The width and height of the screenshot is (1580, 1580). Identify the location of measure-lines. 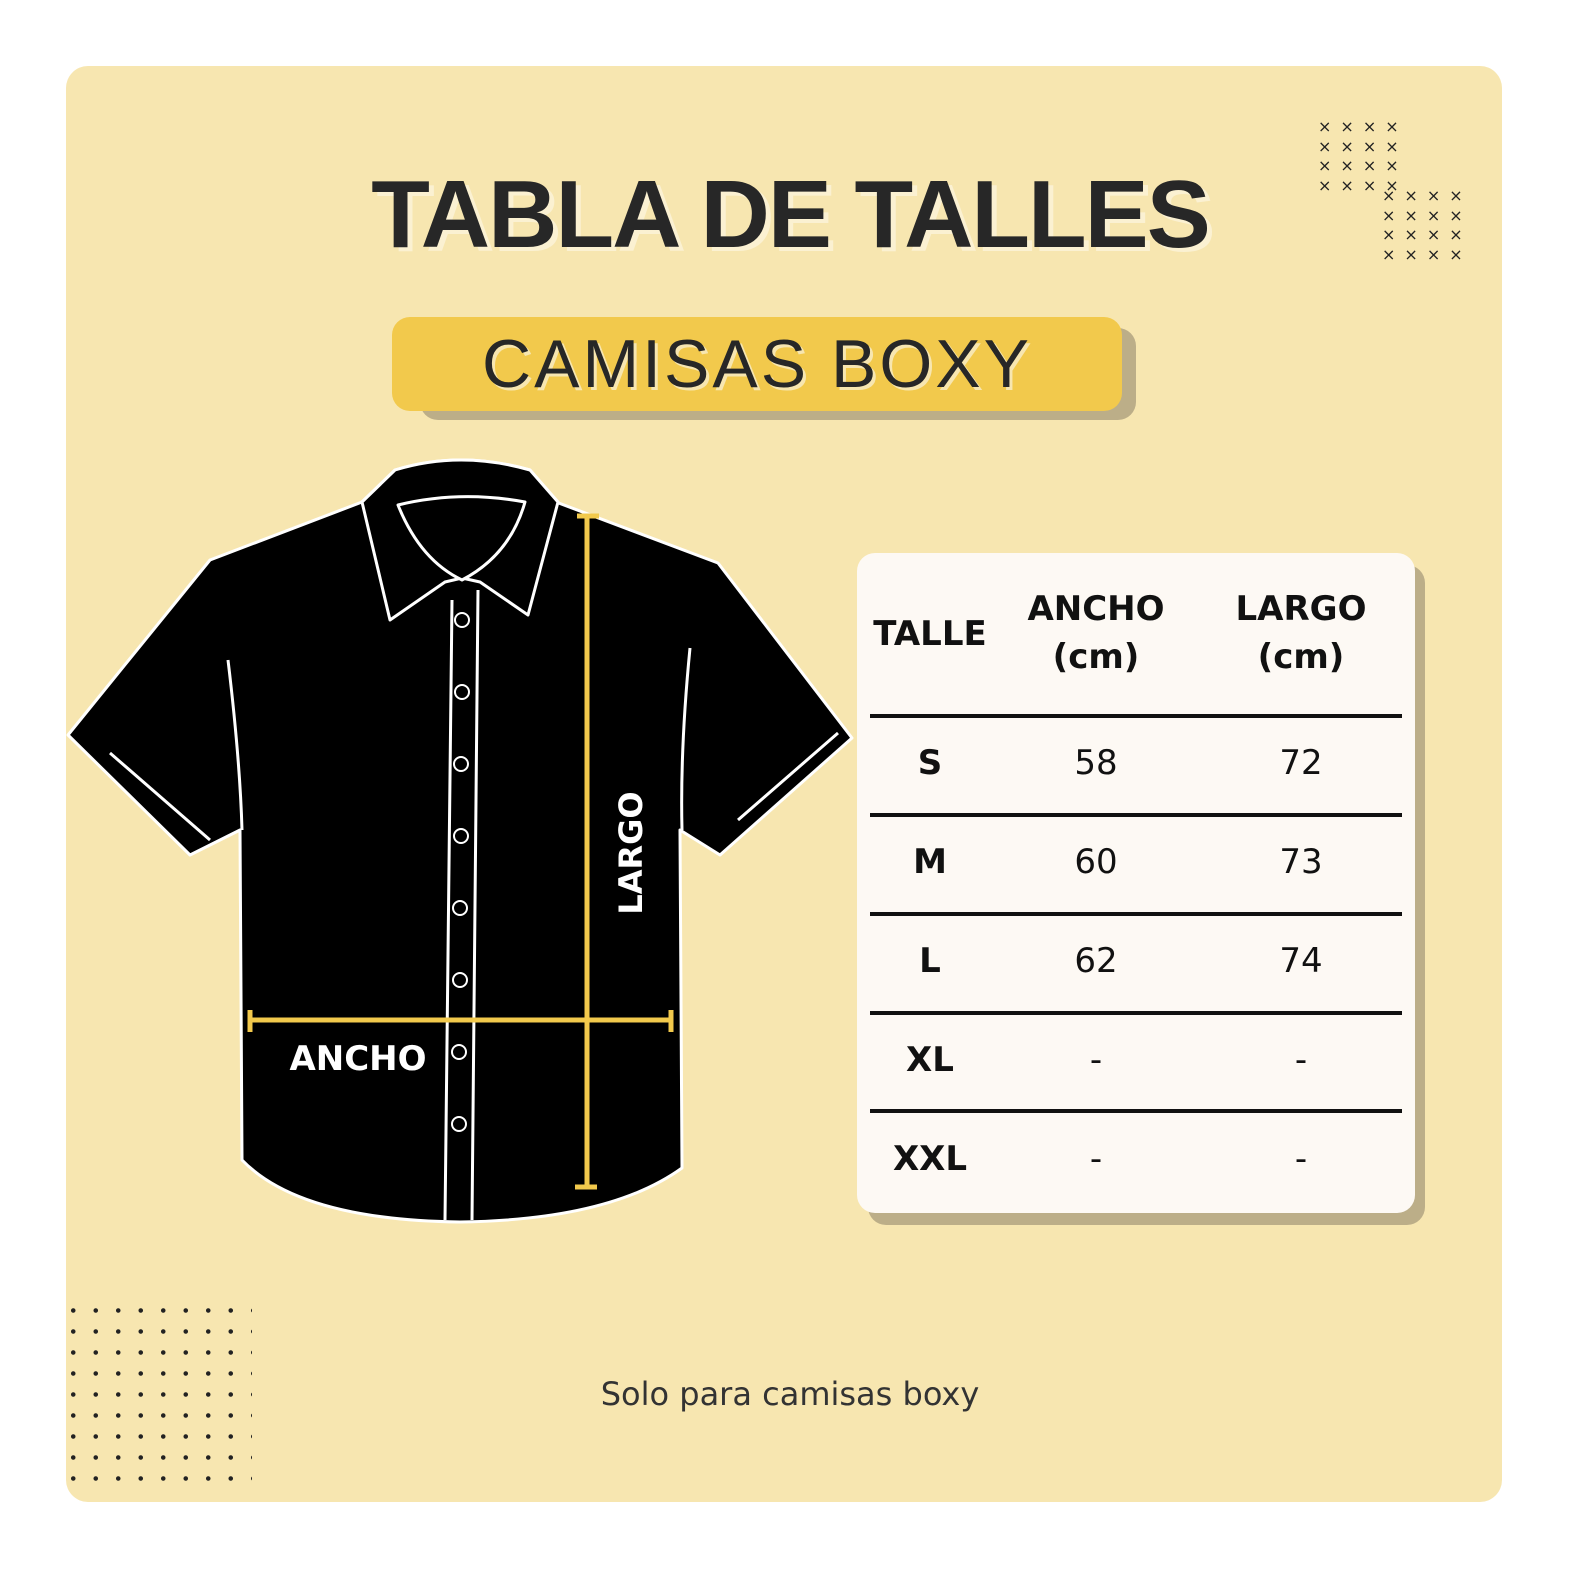
(460, 851).